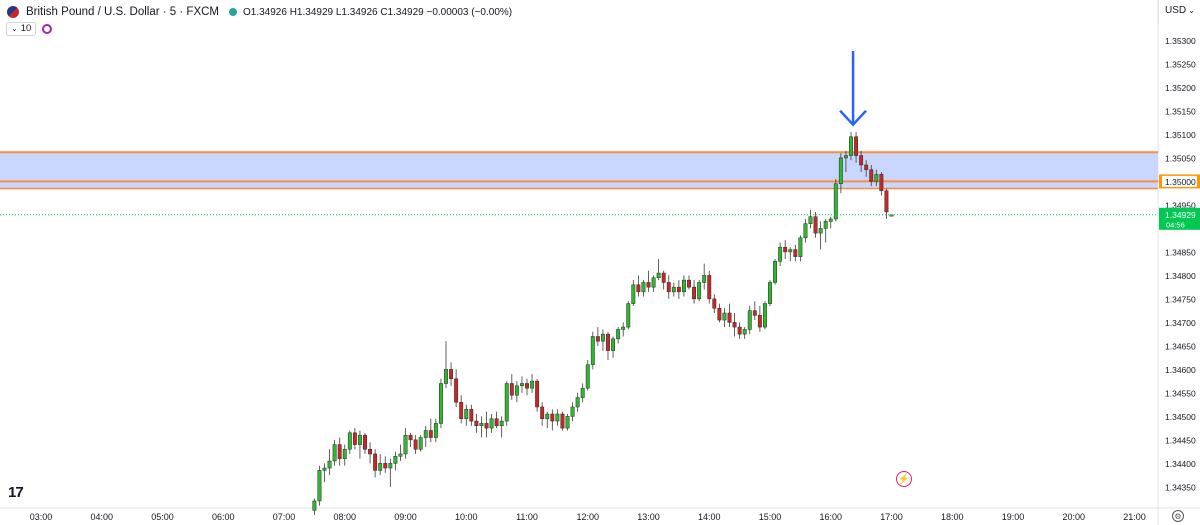 This screenshot has height=525, width=1200. I want to click on down-arrow-annotation, so click(853, 89).